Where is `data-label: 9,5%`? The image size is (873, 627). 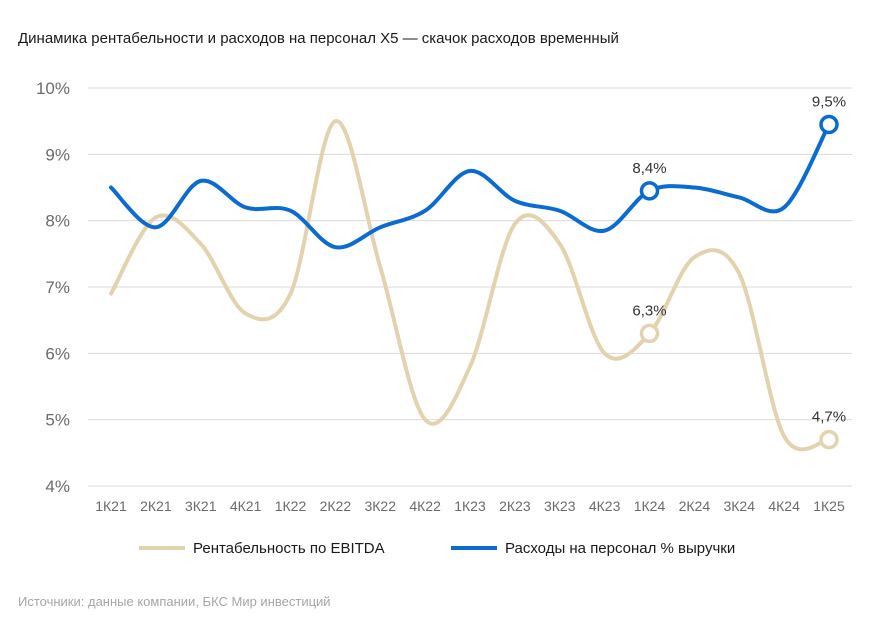 data-label: 9,5% is located at coordinates (829, 101).